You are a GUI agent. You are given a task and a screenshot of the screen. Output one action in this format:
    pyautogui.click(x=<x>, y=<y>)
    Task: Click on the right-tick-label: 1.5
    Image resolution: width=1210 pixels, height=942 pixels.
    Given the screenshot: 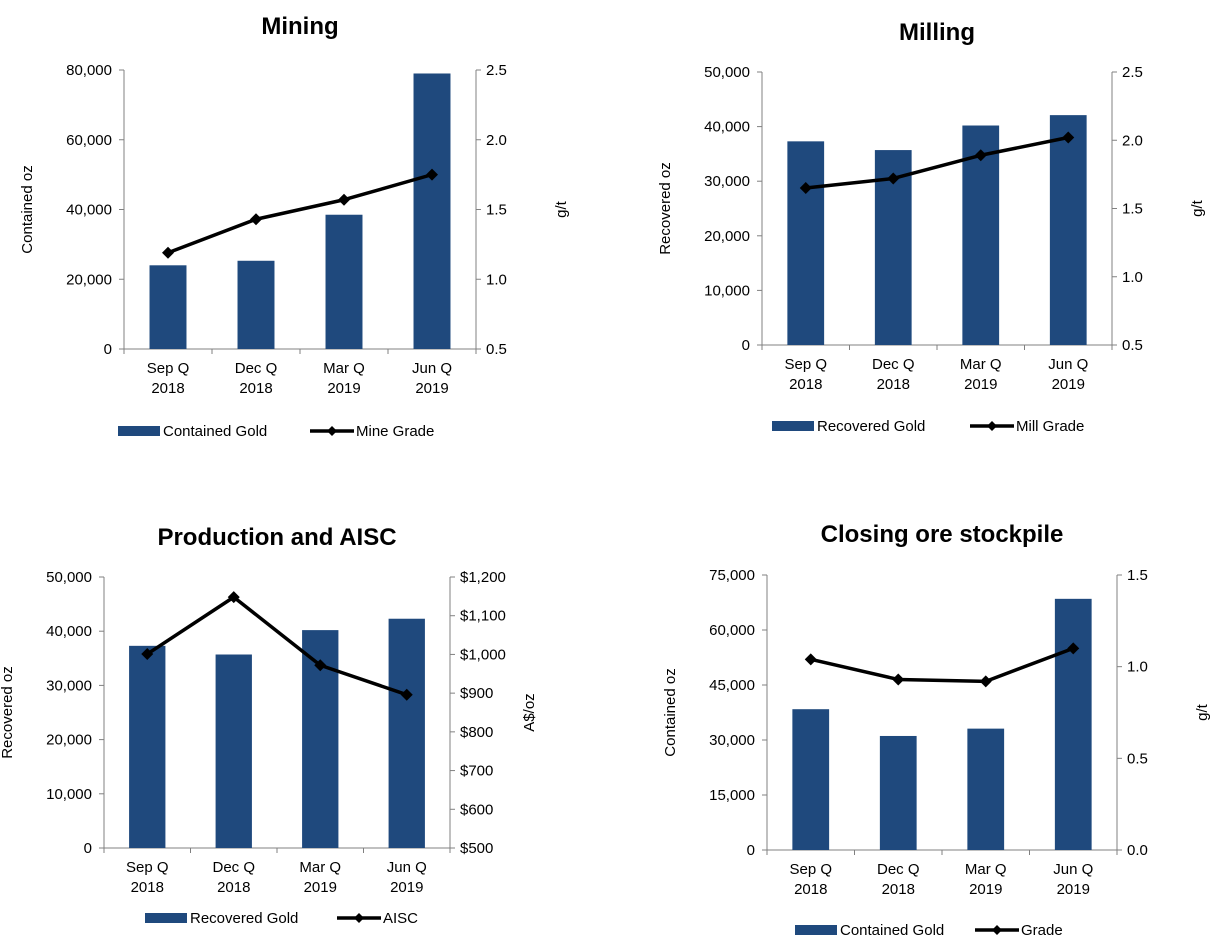 What is the action you would take?
    pyautogui.click(x=1137, y=575)
    